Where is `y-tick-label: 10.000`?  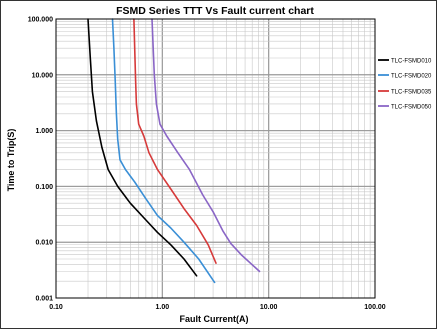
y-tick-label: 10.000 is located at coordinates (43, 75).